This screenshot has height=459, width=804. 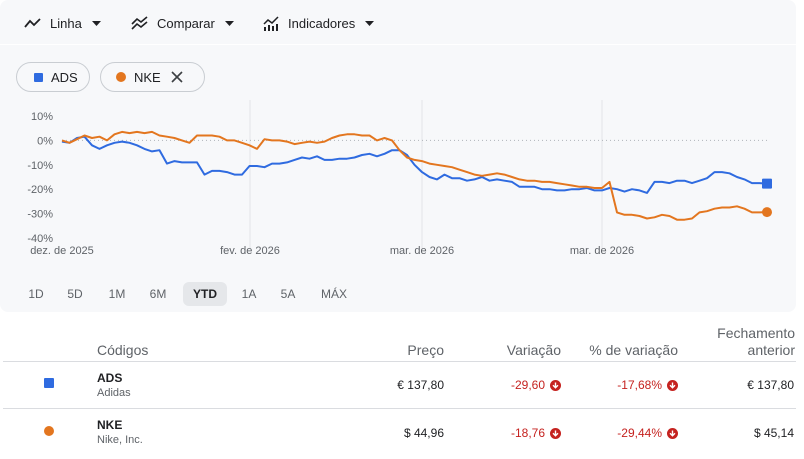 I want to click on row-ads-price: € 137,80, so click(x=420, y=385).